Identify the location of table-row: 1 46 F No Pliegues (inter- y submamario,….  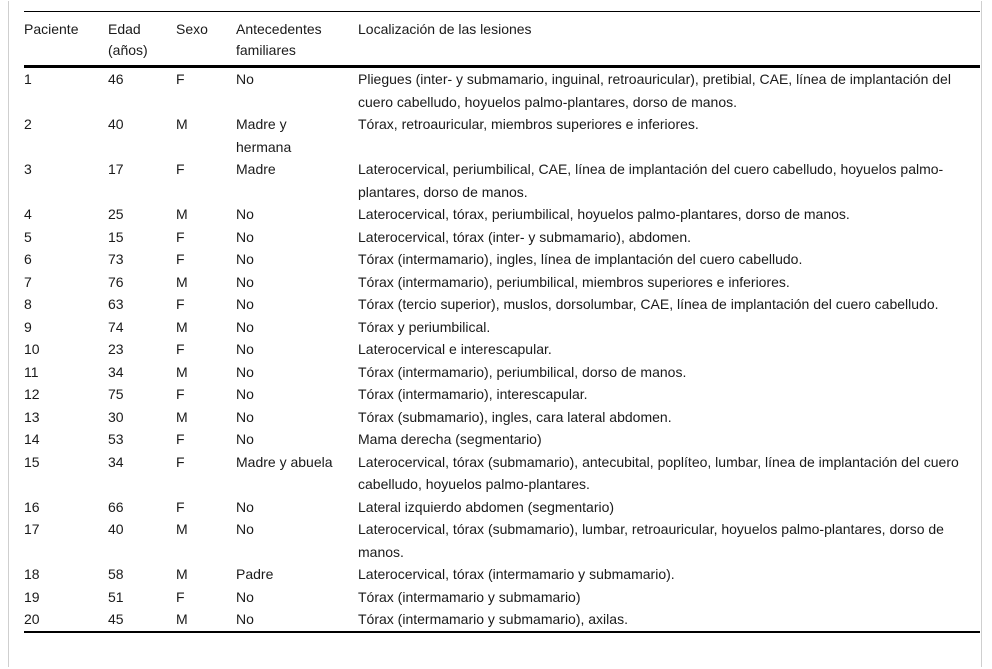
(502, 90).